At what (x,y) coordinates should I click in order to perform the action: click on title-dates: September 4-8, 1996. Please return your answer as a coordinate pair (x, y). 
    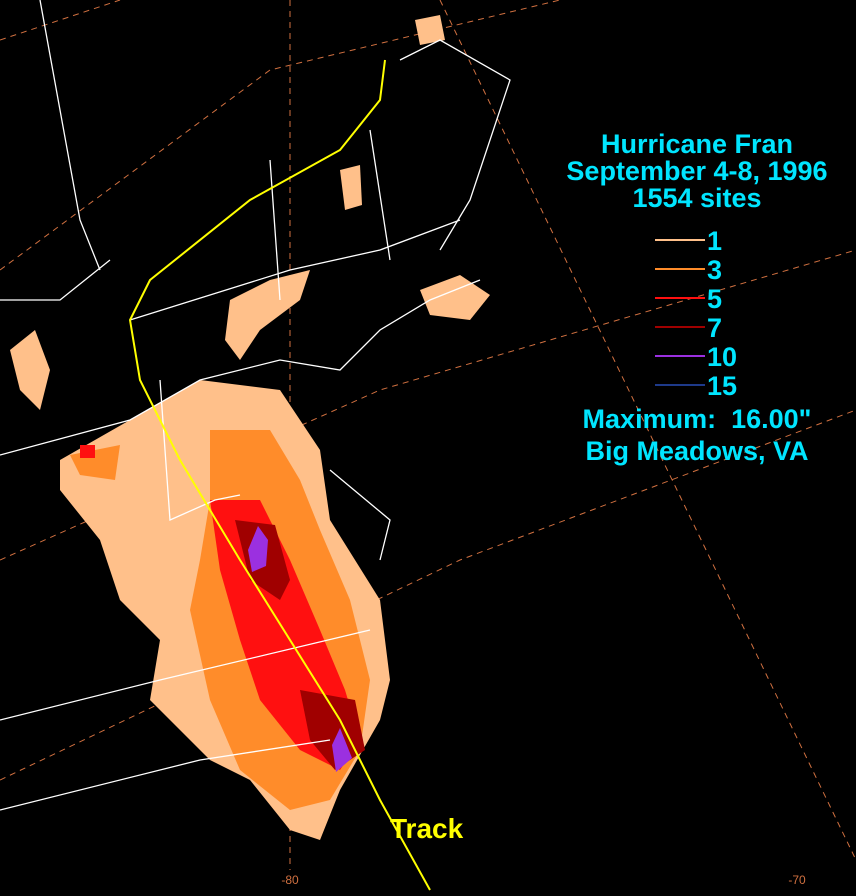
    Looking at the image, I should click on (696, 171).